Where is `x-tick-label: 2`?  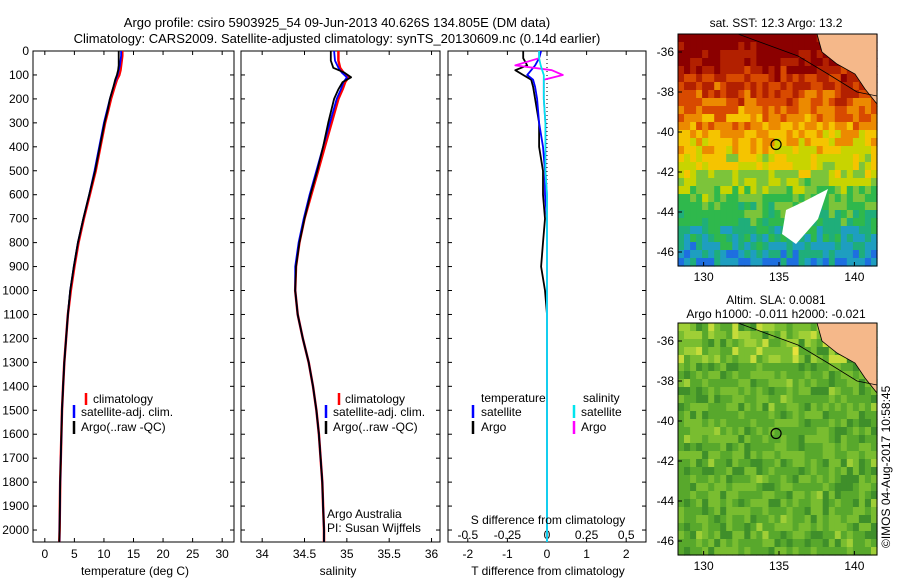
x-tick-label: 2 is located at coordinates (626, 554).